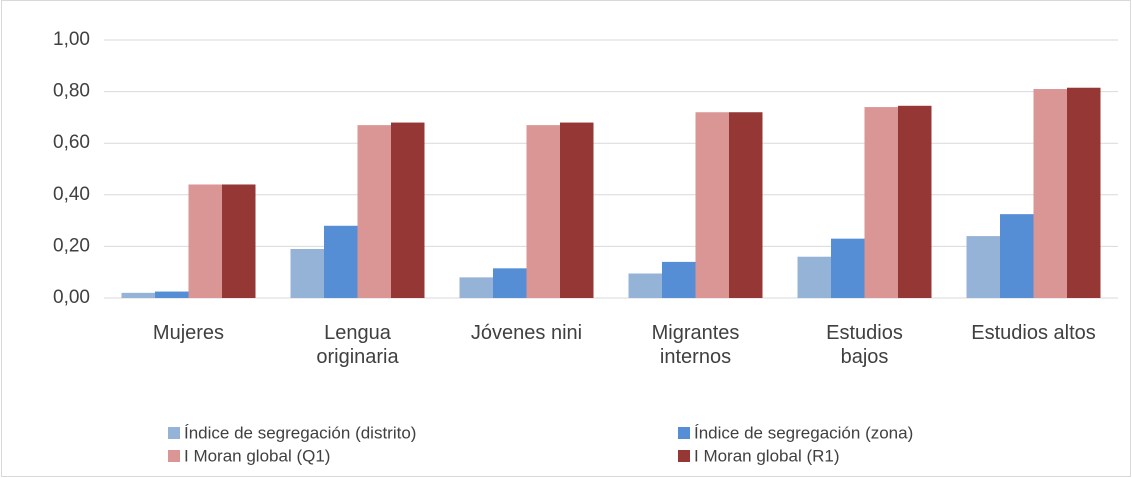 The width and height of the screenshot is (1132, 478). What do you see at coordinates (71, 142) in the screenshot?
I see `y-tick-label: 0,60` at bounding box center [71, 142].